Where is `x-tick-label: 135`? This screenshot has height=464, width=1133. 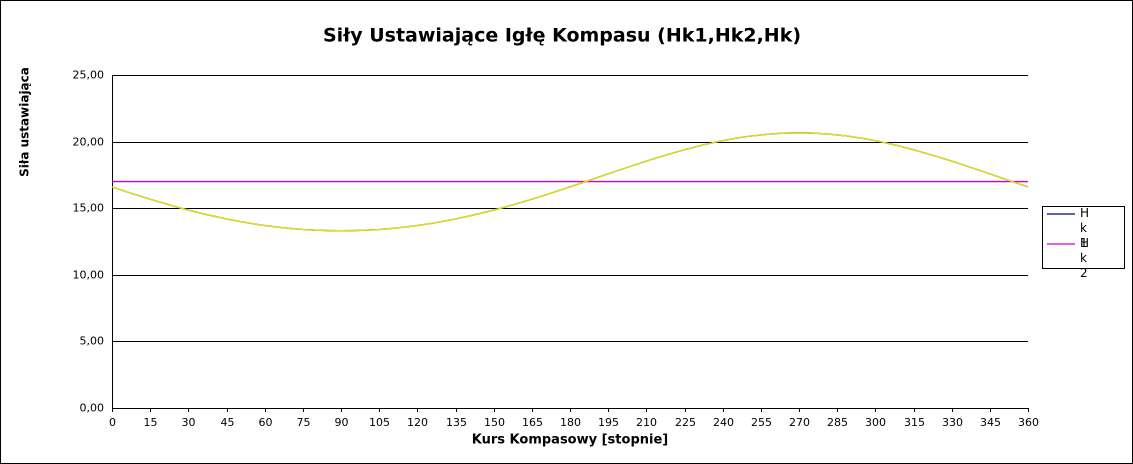
x-tick-label: 135 is located at coordinates (456, 422).